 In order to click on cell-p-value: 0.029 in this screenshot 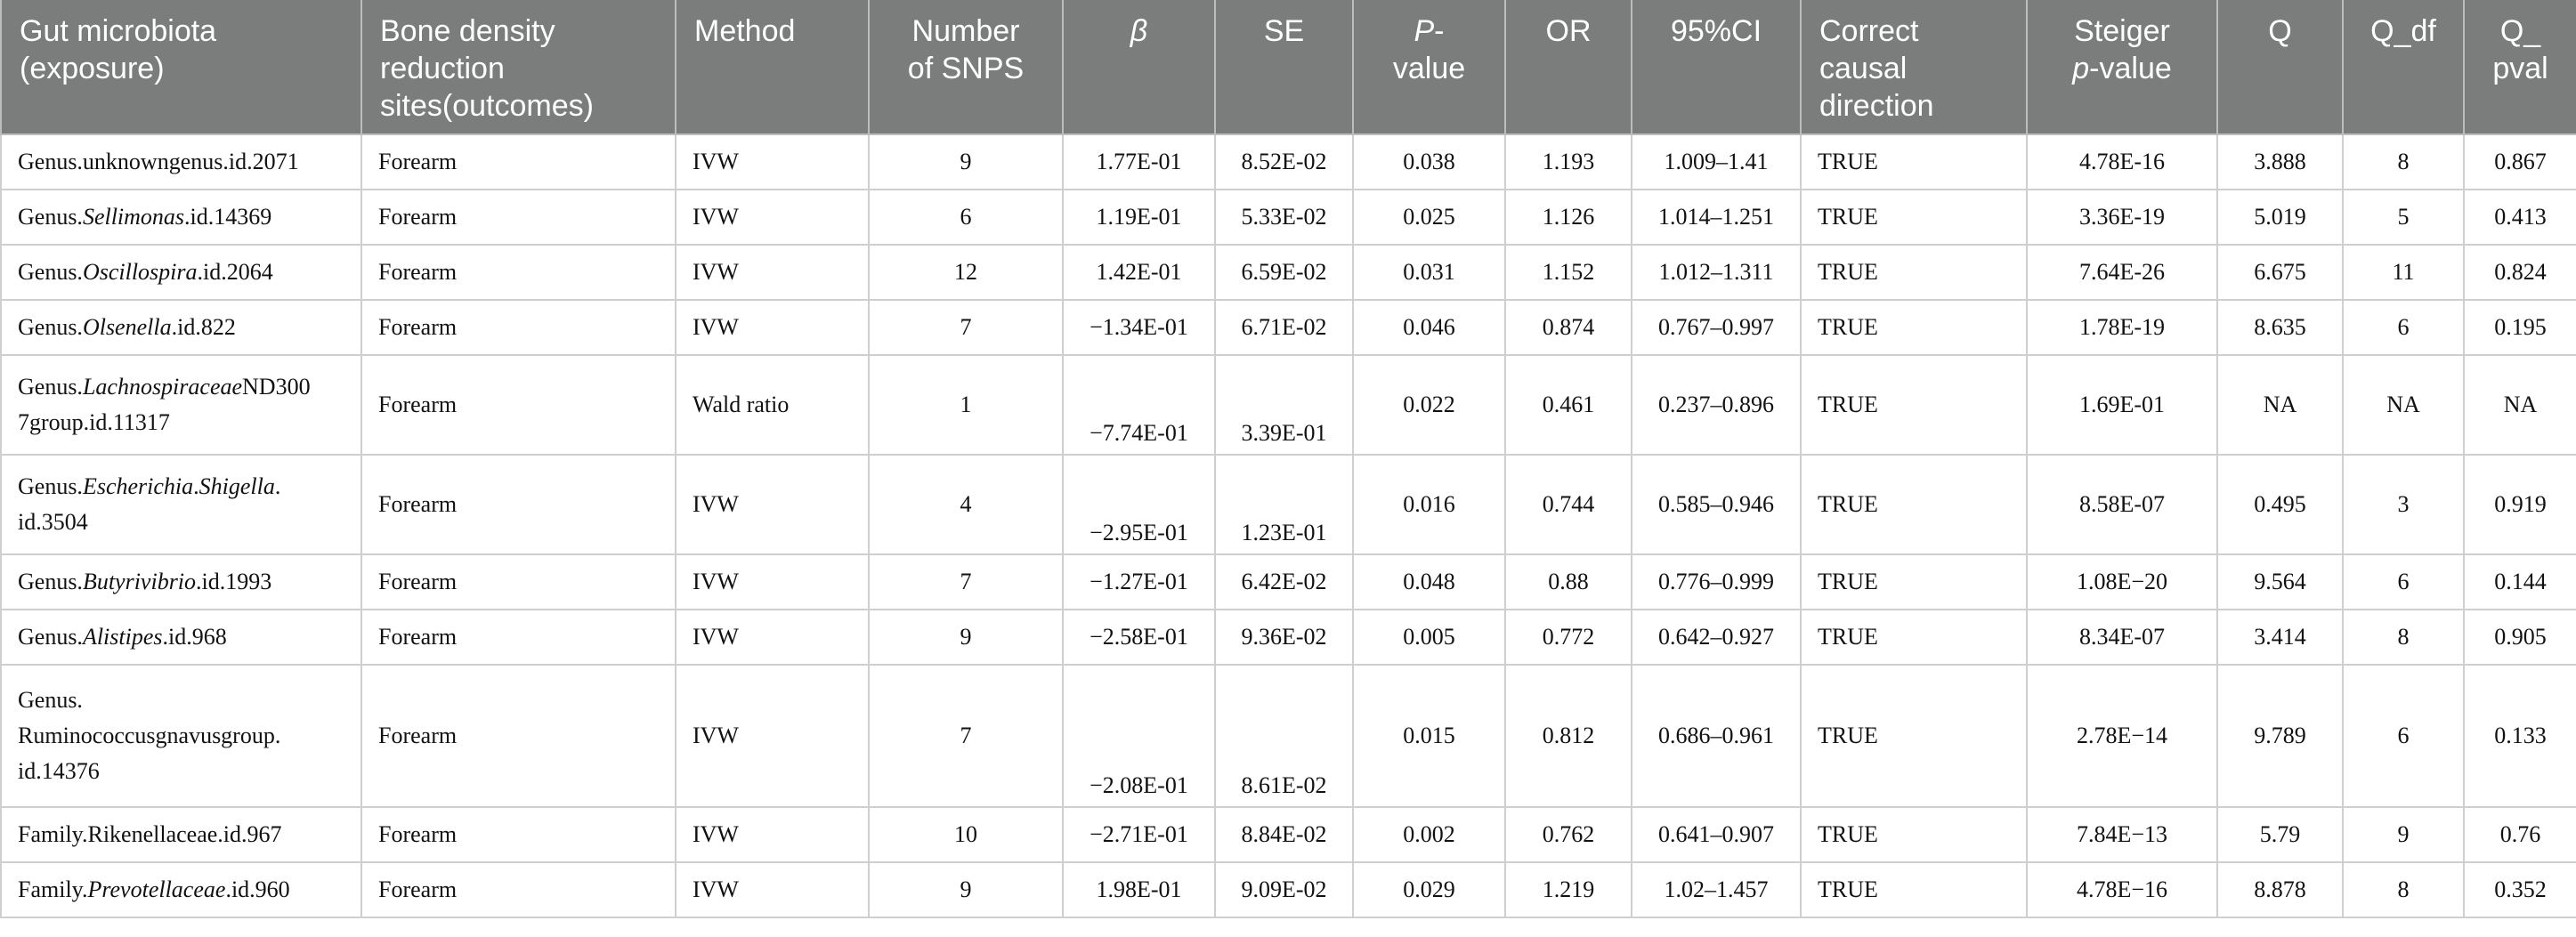, I will do `click(1430, 890)`.